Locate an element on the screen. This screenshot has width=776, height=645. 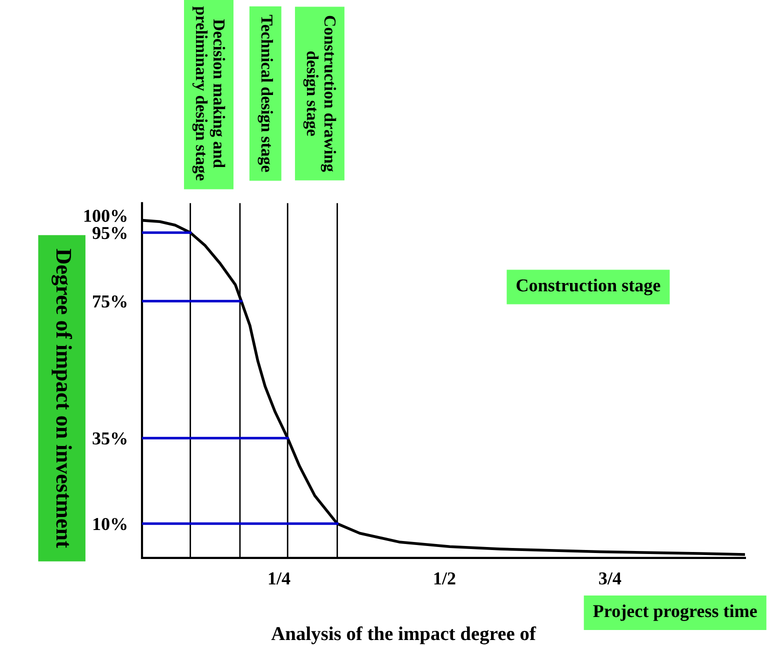
x-tick-label: 1/4 is located at coordinates (279, 578).